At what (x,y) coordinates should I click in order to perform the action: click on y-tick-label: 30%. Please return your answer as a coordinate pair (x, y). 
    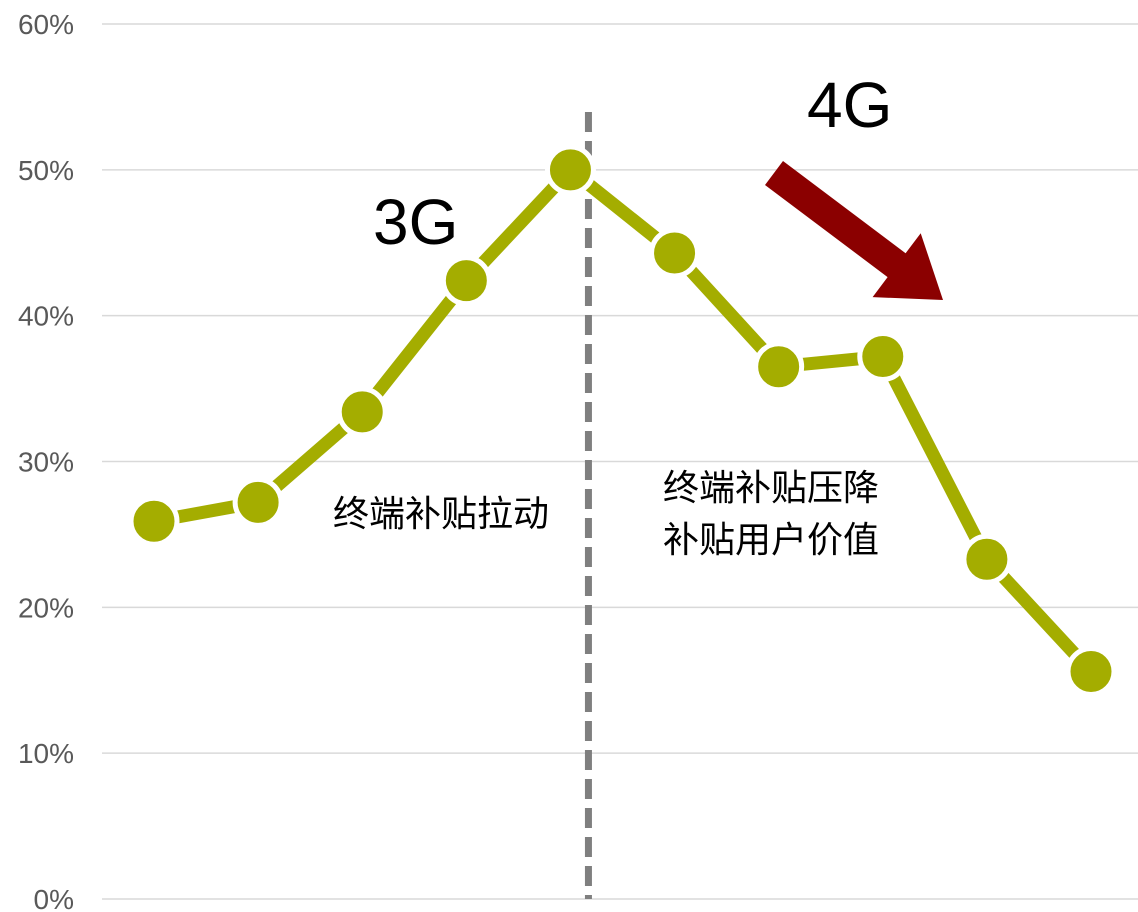
    Looking at the image, I should click on (46, 462).